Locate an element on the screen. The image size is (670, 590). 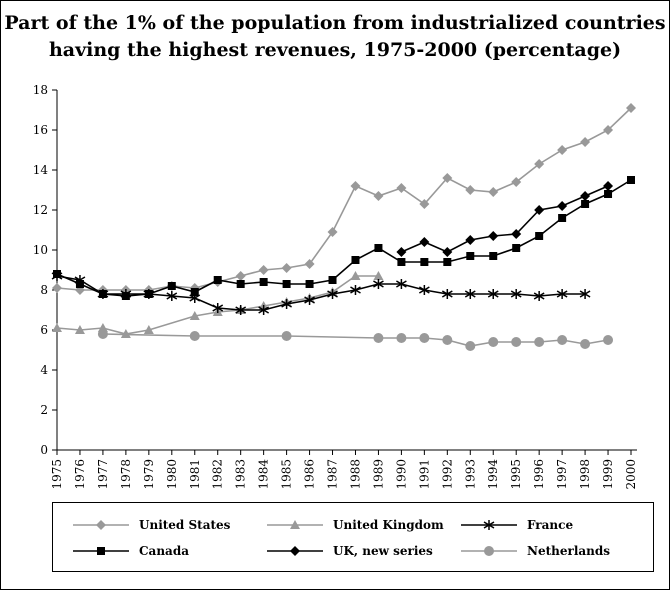
y-tick-label: 4 is located at coordinates (44, 370).